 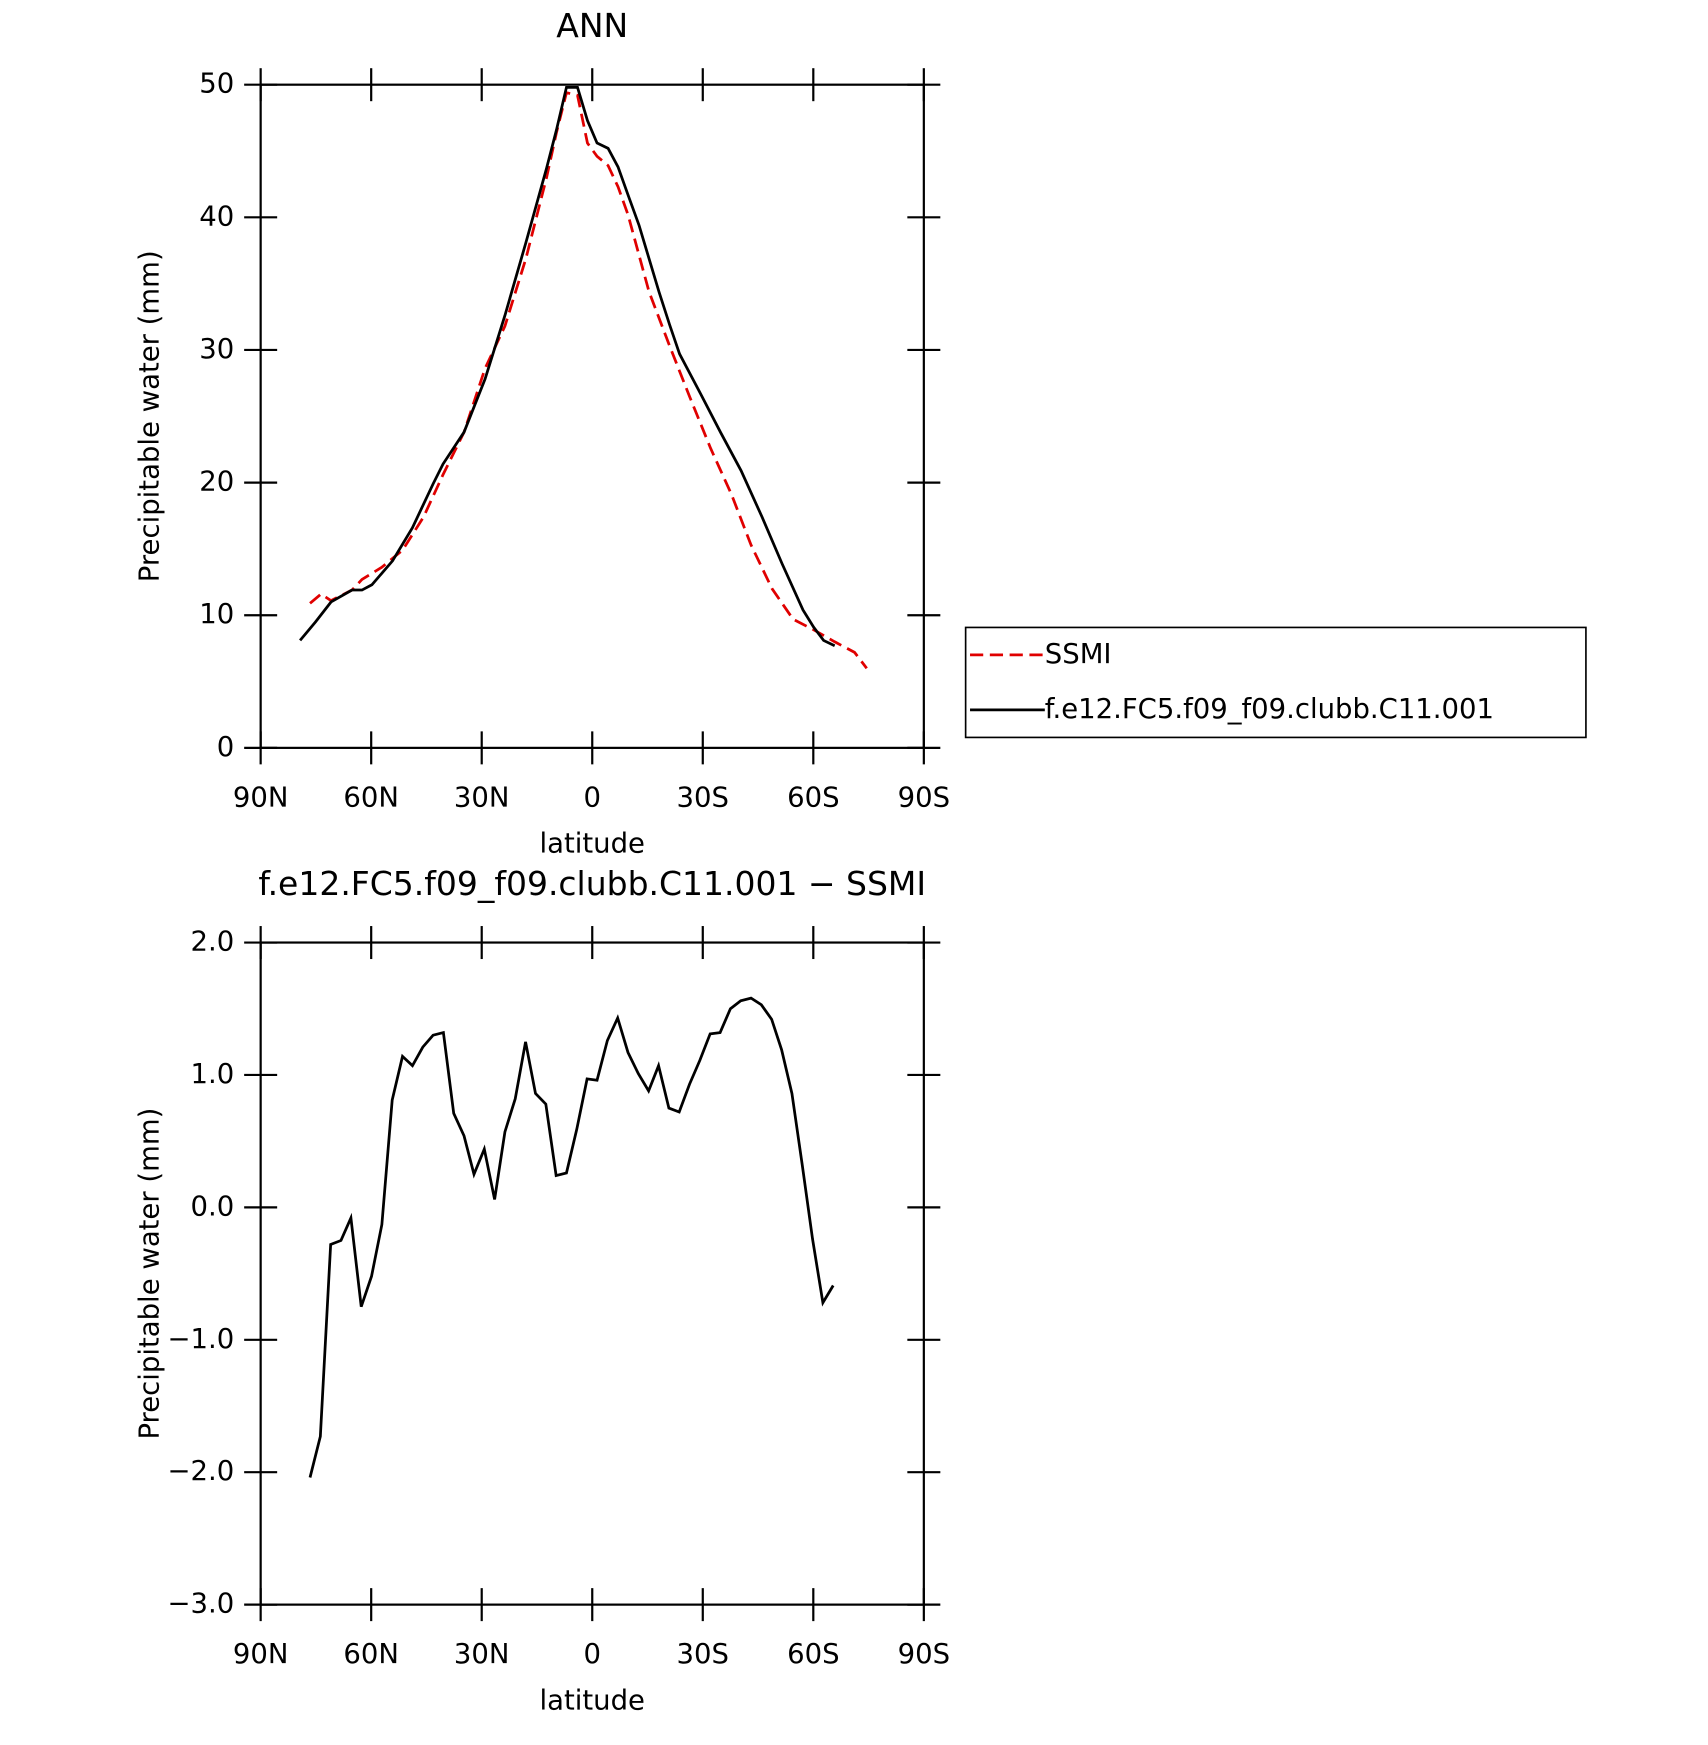 I want to click on legend-label: SSMI, so click(x=1078, y=654).